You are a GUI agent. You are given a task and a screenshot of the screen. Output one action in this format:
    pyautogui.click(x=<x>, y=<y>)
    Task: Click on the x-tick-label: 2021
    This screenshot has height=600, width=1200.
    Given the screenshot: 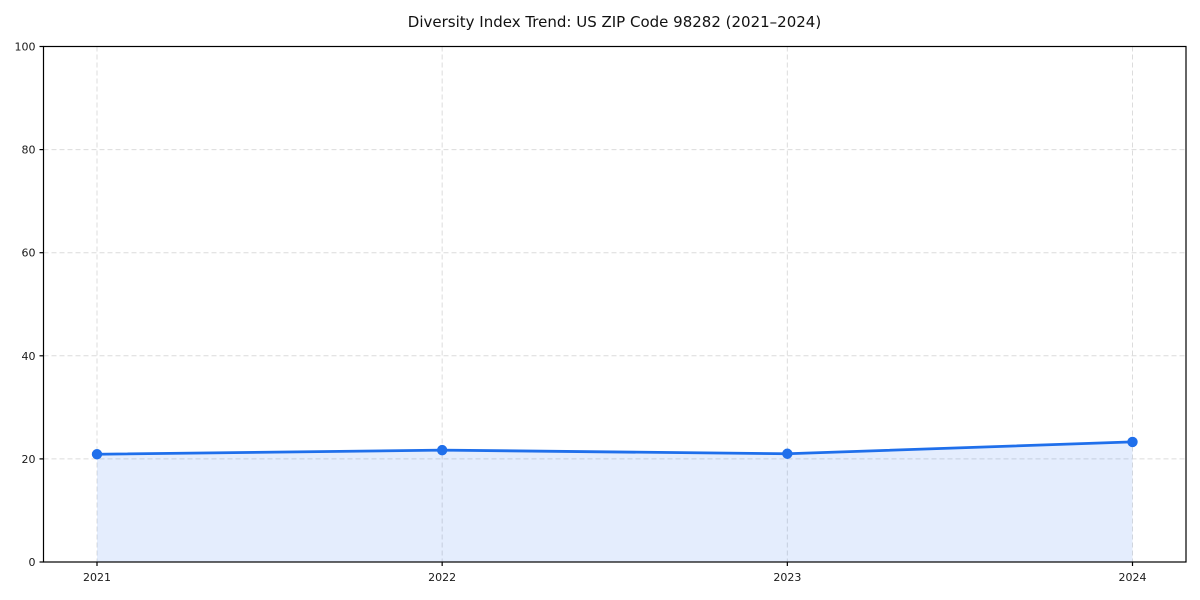 What is the action you would take?
    pyautogui.click(x=97, y=577)
    